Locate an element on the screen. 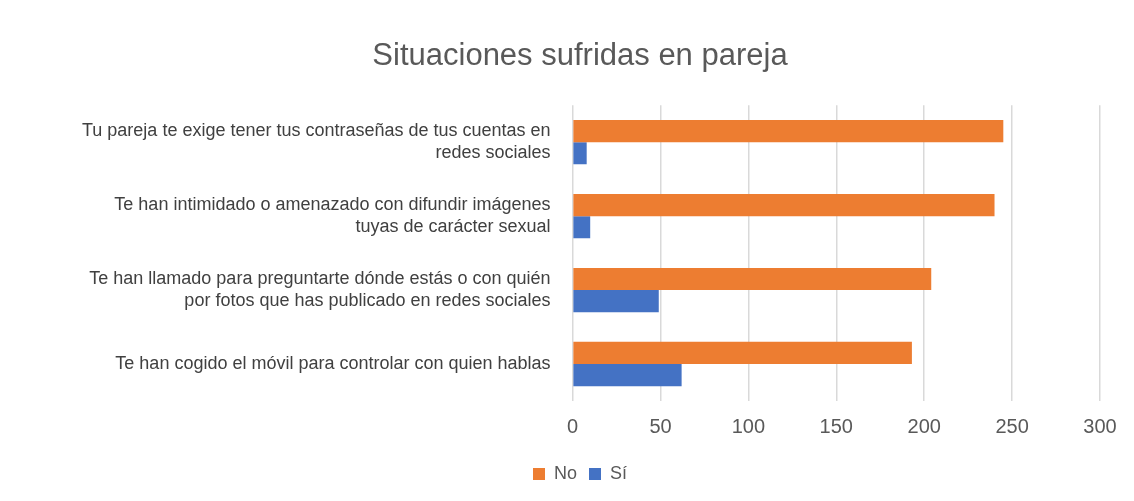 This screenshot has height=501, width=1134. x-tick-label: 50 is located at coordinates (660, 425).